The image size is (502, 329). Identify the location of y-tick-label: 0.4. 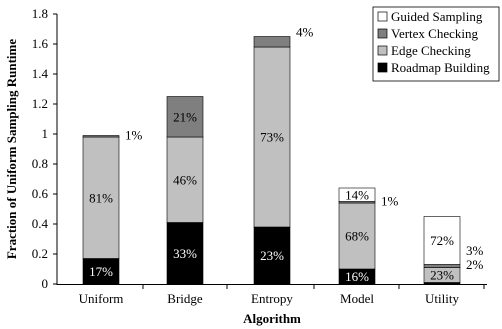
(40, 223).